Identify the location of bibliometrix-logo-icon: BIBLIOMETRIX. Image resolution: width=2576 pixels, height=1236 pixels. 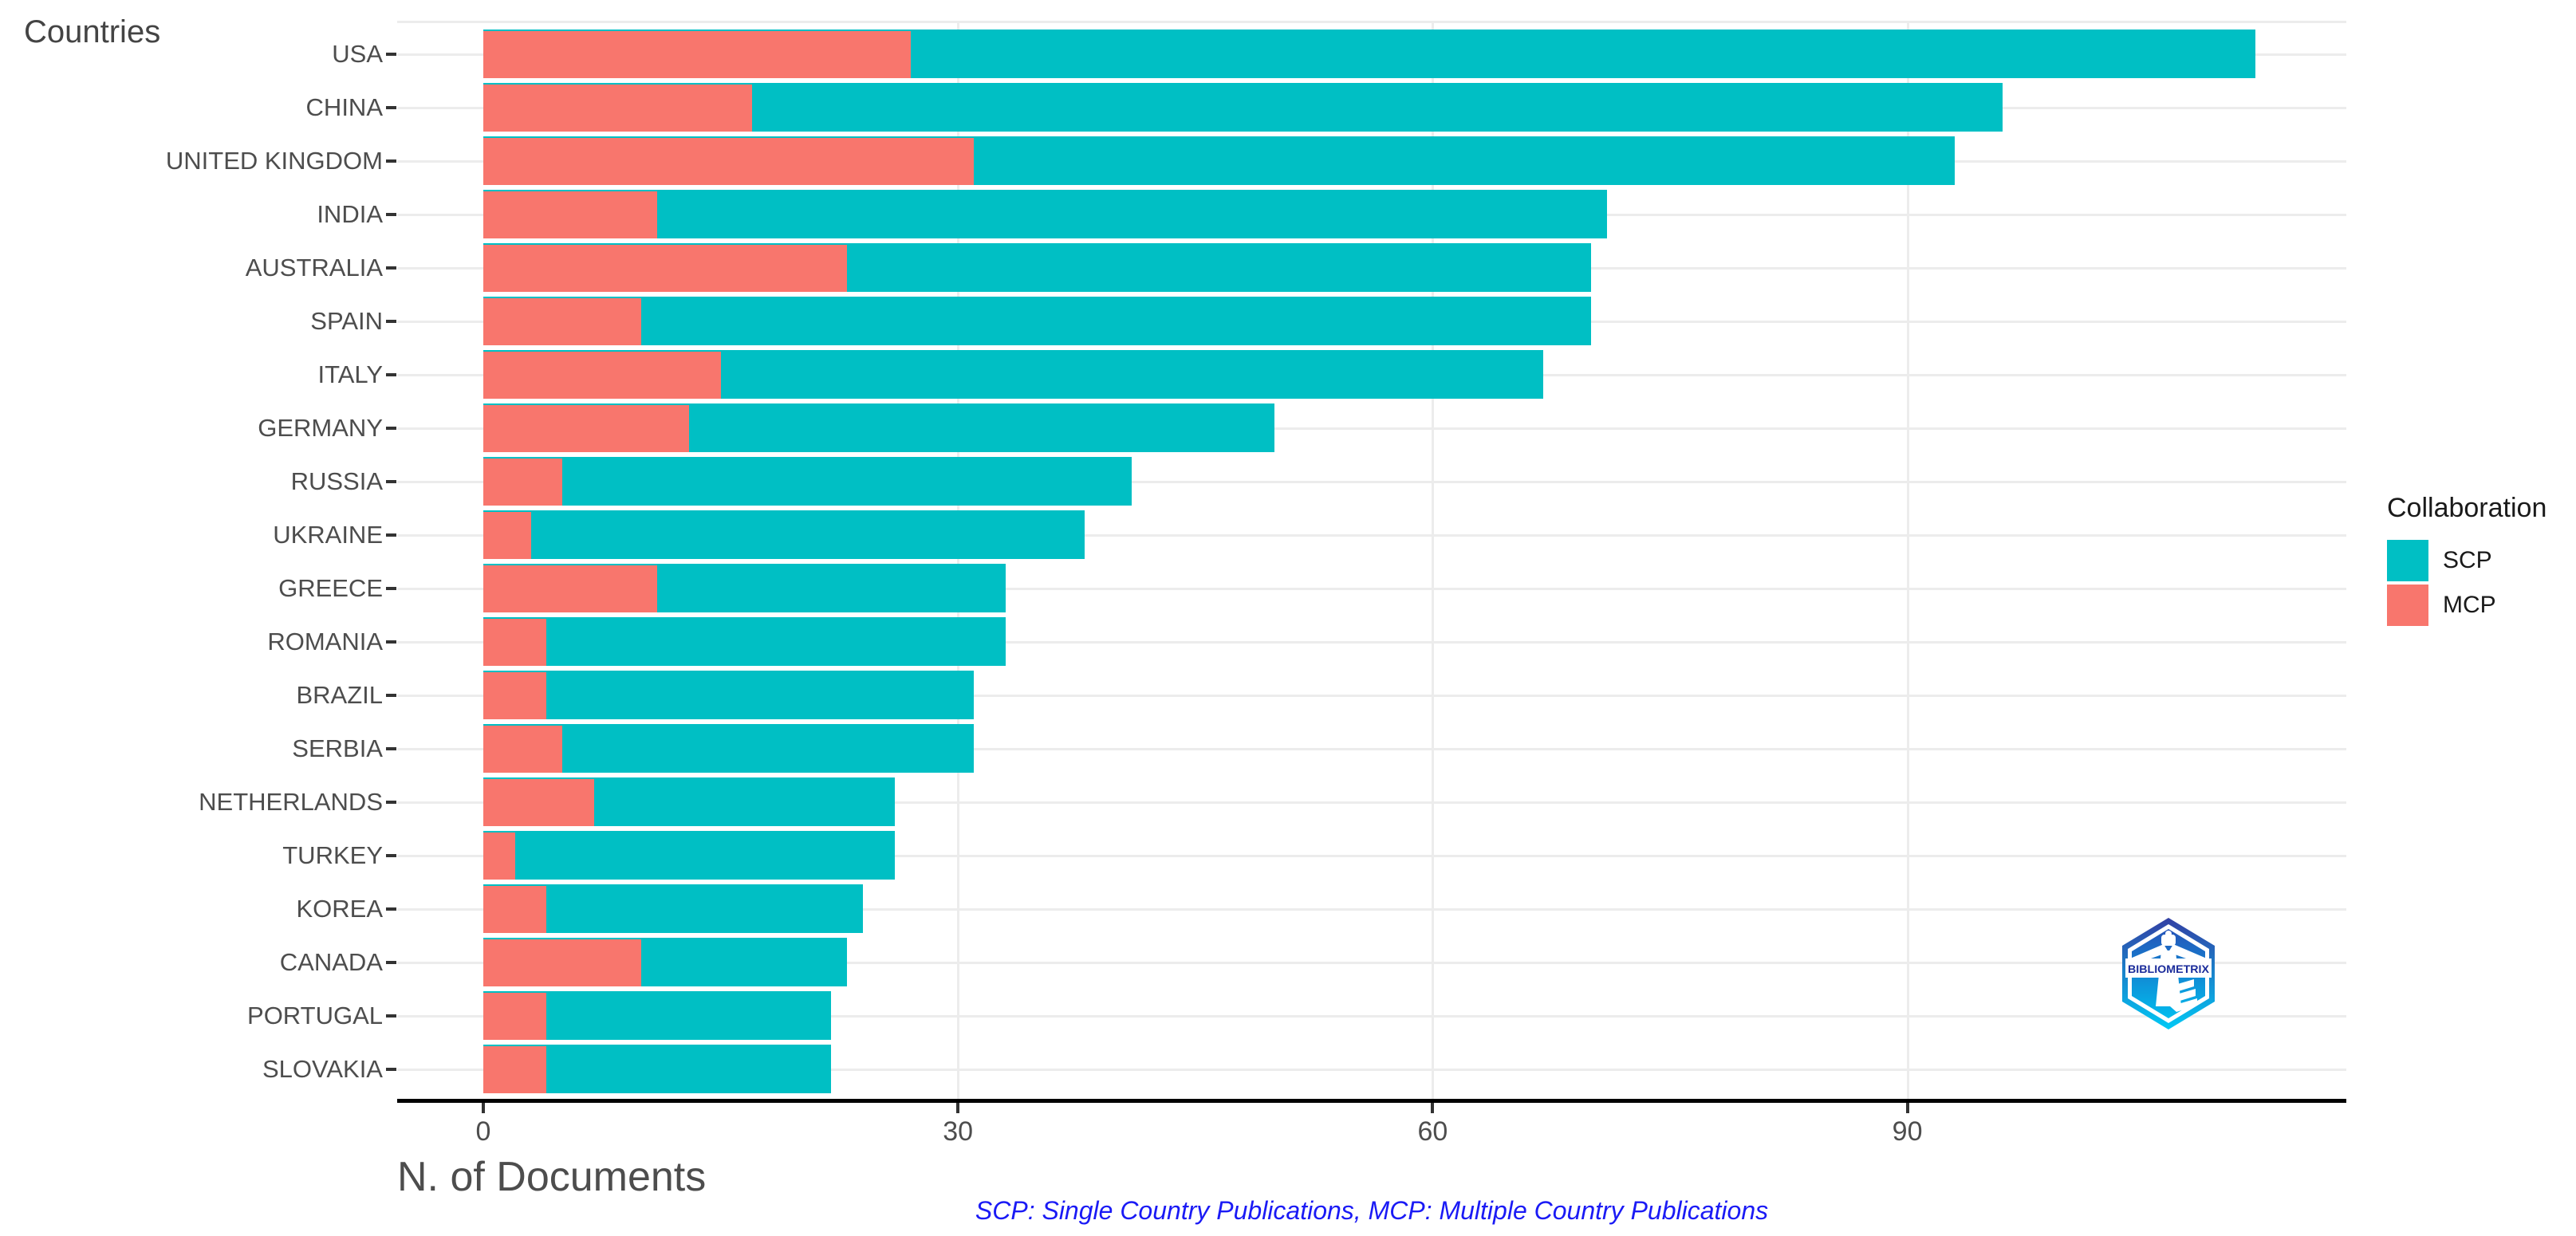
(2168, 973).